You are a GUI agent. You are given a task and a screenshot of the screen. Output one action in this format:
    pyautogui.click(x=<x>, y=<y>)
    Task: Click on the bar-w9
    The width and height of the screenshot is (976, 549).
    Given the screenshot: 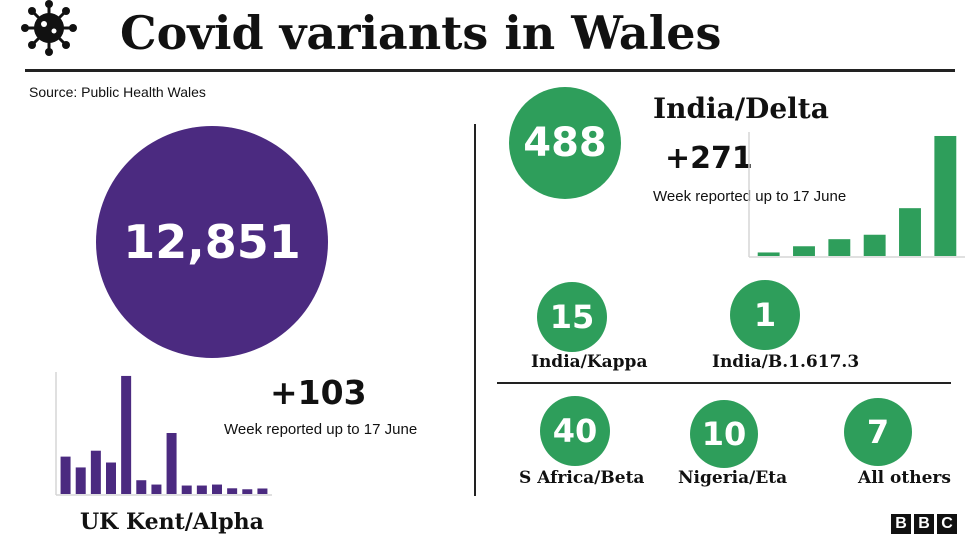 What is the action you would take?
    pyautogui.click(x=186, y=489)
    